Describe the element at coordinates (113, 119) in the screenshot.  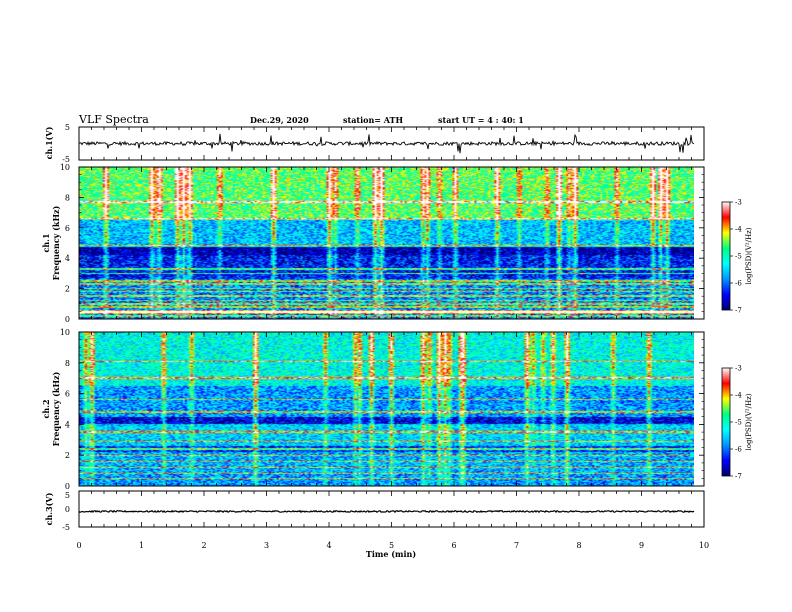
I see `figure-title: VLF Spectra` at that location.